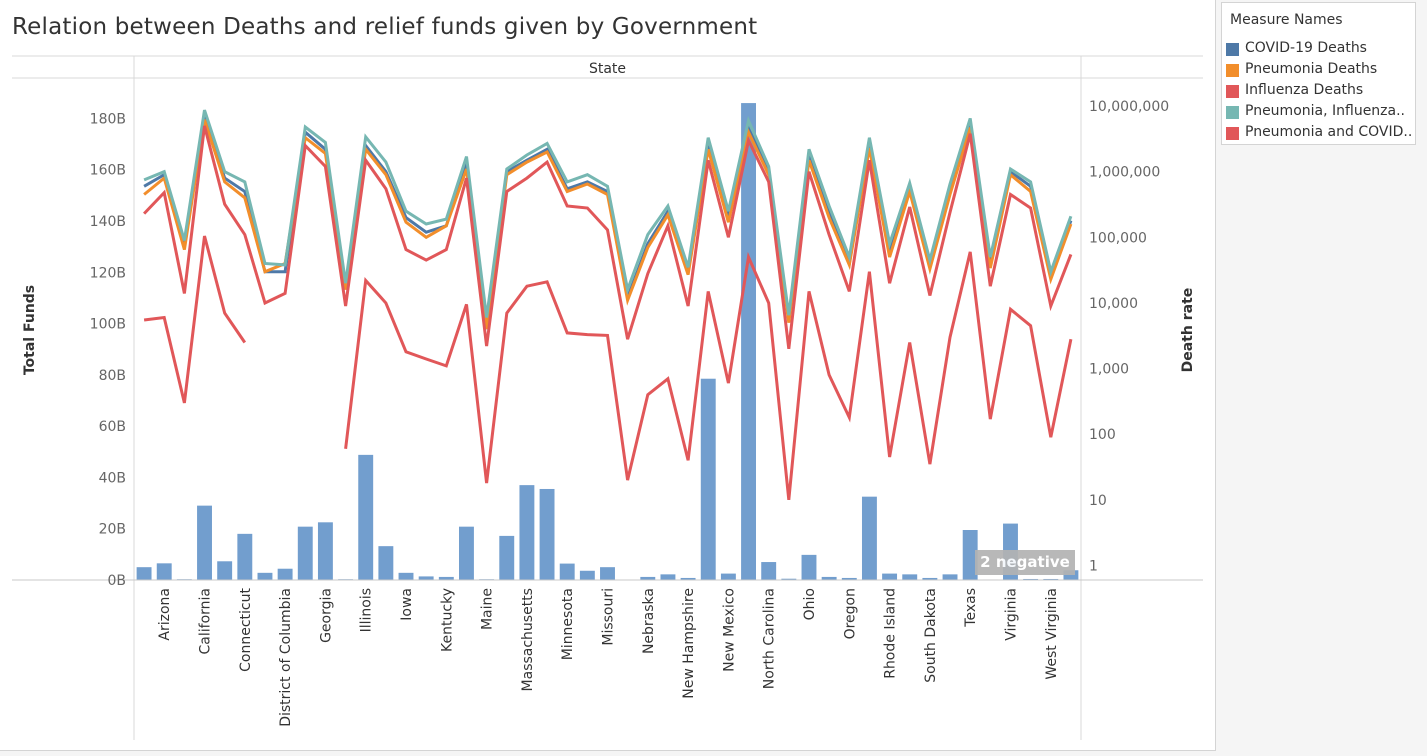  What do you see at coordinates (1286, 20) in the screenshot?
I see `legend-title: Measure Names` at bounding box center [1286, 20].